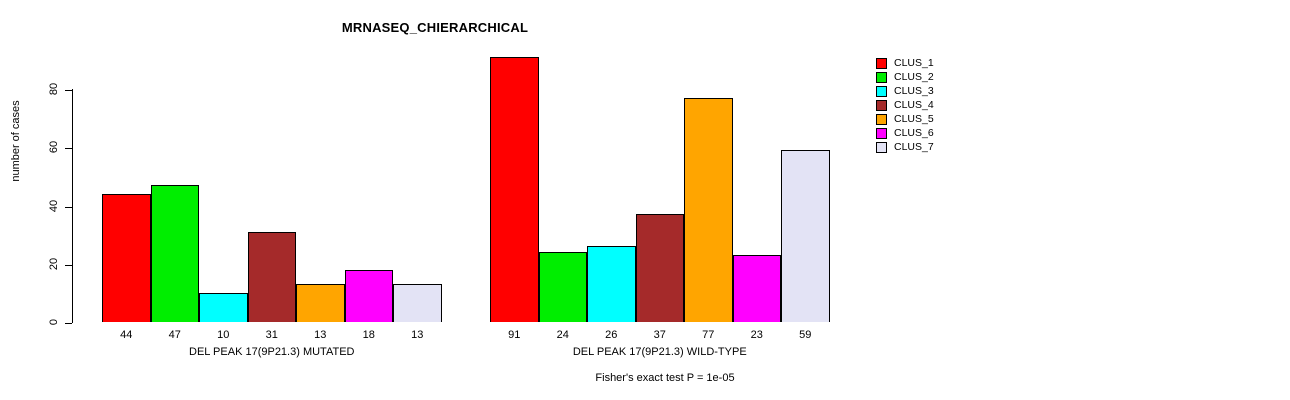 The width and height of the screenshot is (1290, 400). I want to click on legend-item: CLUS_4, so click(905, 105).